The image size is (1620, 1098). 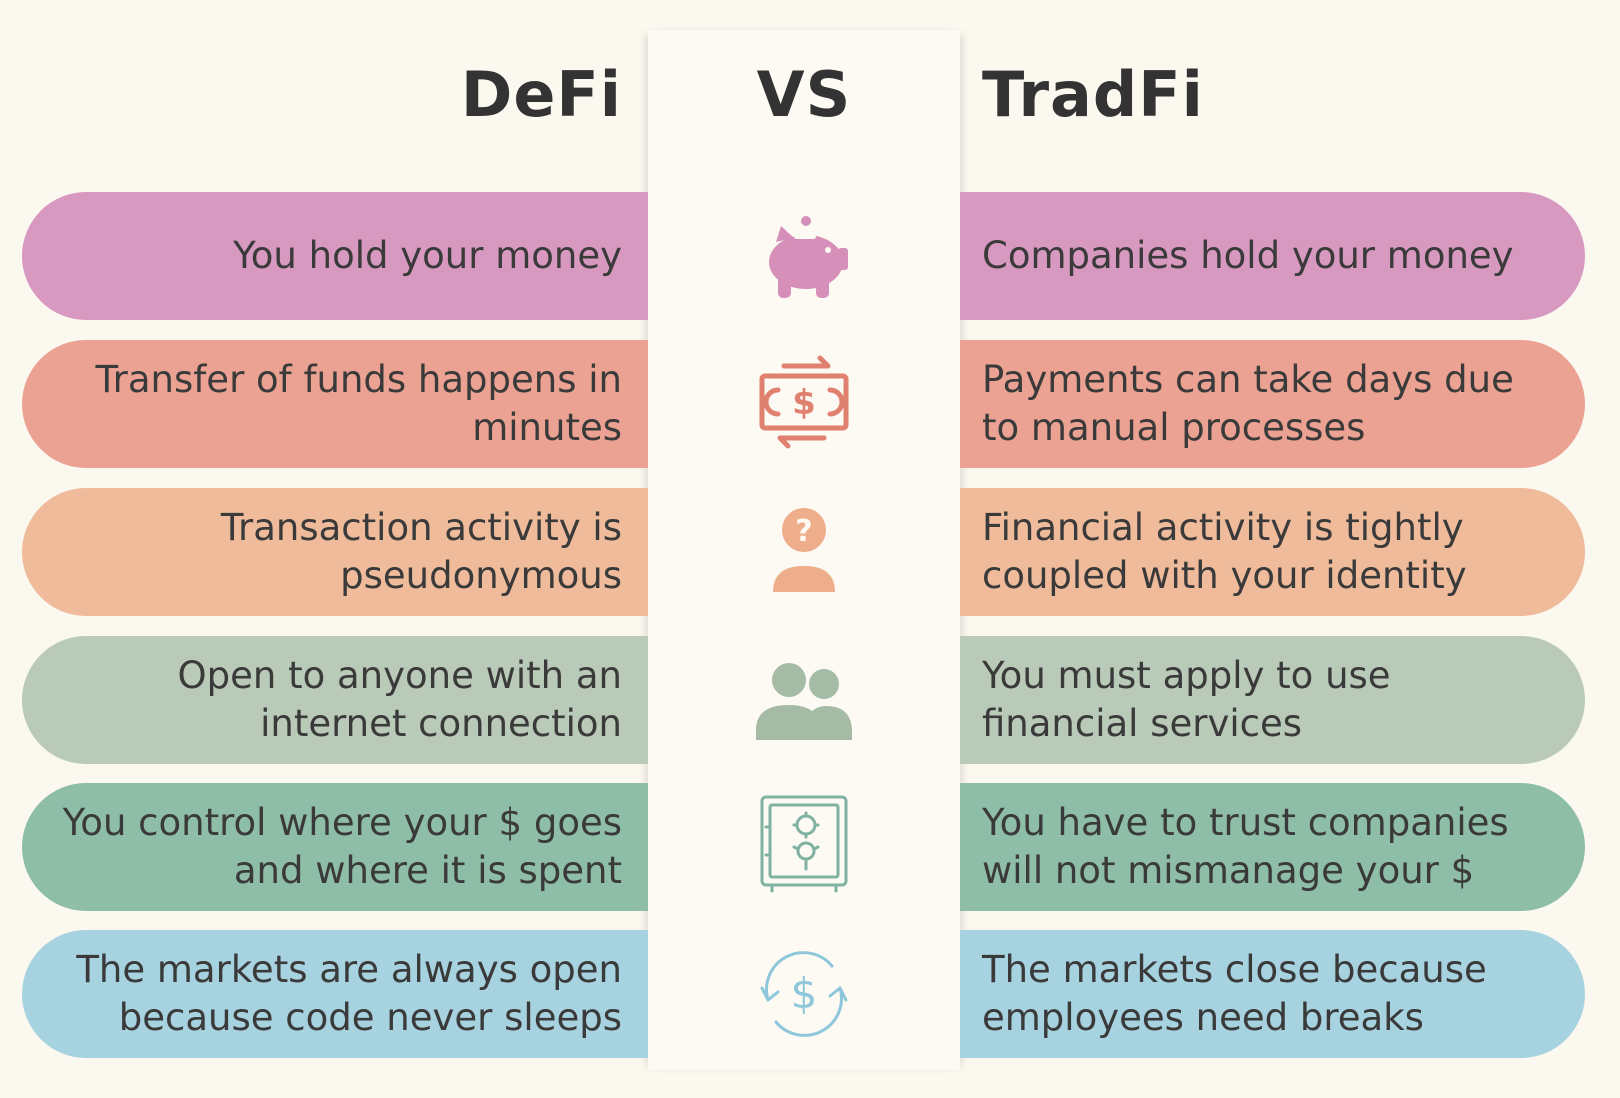 I want to click on defi-row-3-text: Transaction activity is pseudonymous, so click(x=421, y=551).